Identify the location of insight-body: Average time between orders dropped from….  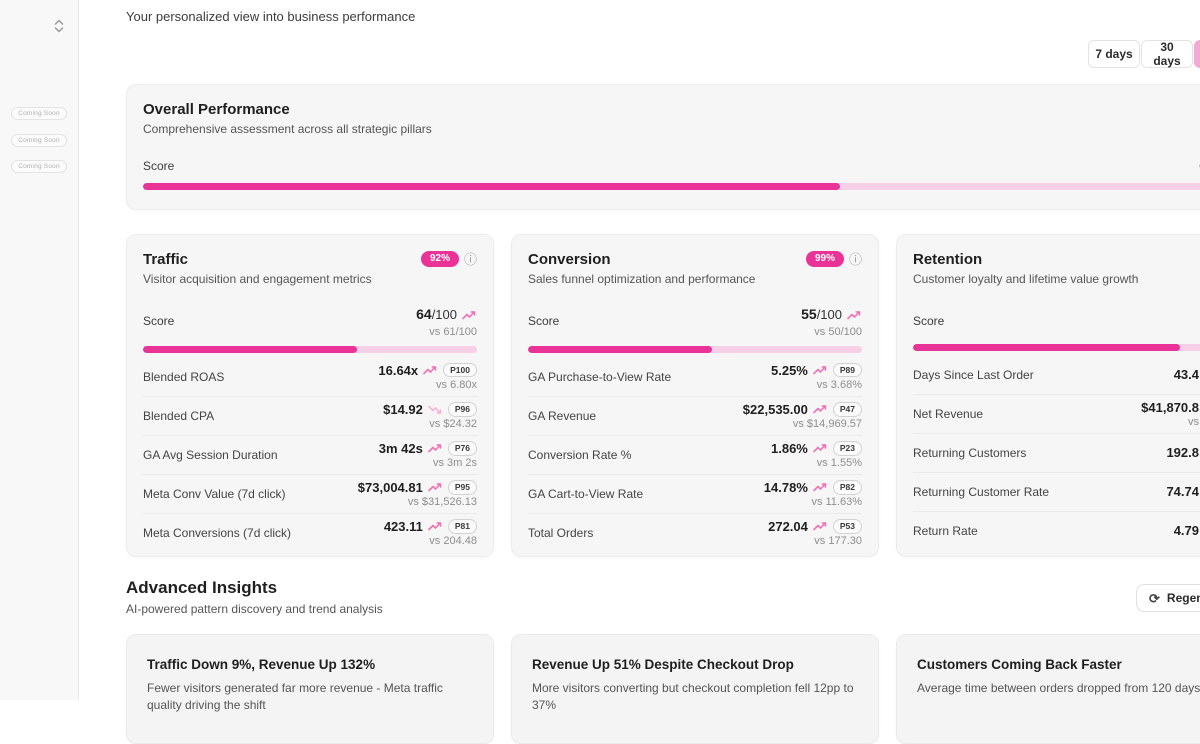
(1058, 688).